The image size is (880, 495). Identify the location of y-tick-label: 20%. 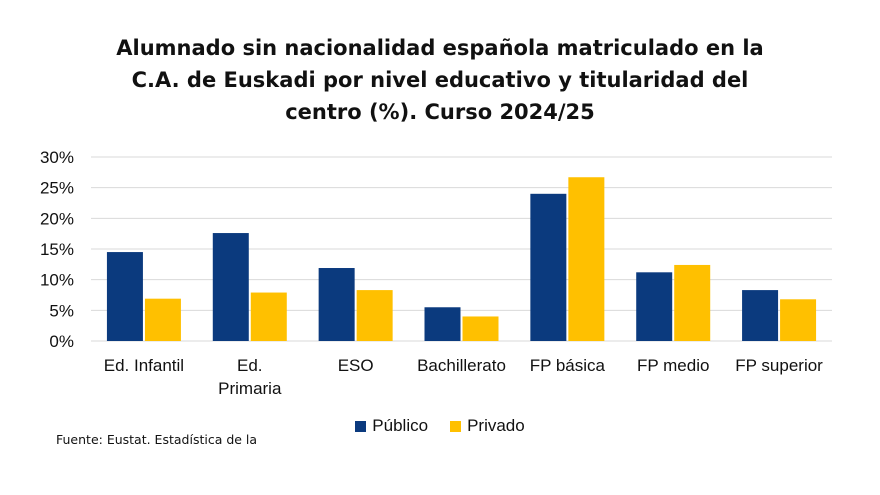
(57, 218).